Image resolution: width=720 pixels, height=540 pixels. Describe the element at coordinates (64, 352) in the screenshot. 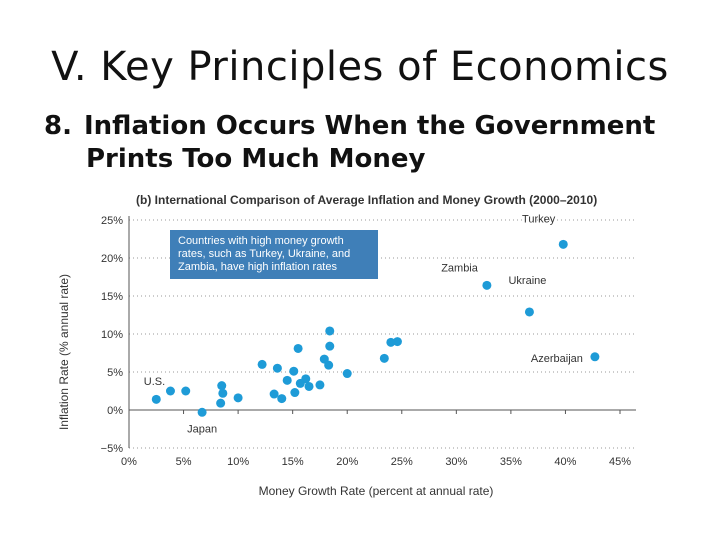

I see `y-axis-label: Inflation Rate (% annual rate)` at that location.